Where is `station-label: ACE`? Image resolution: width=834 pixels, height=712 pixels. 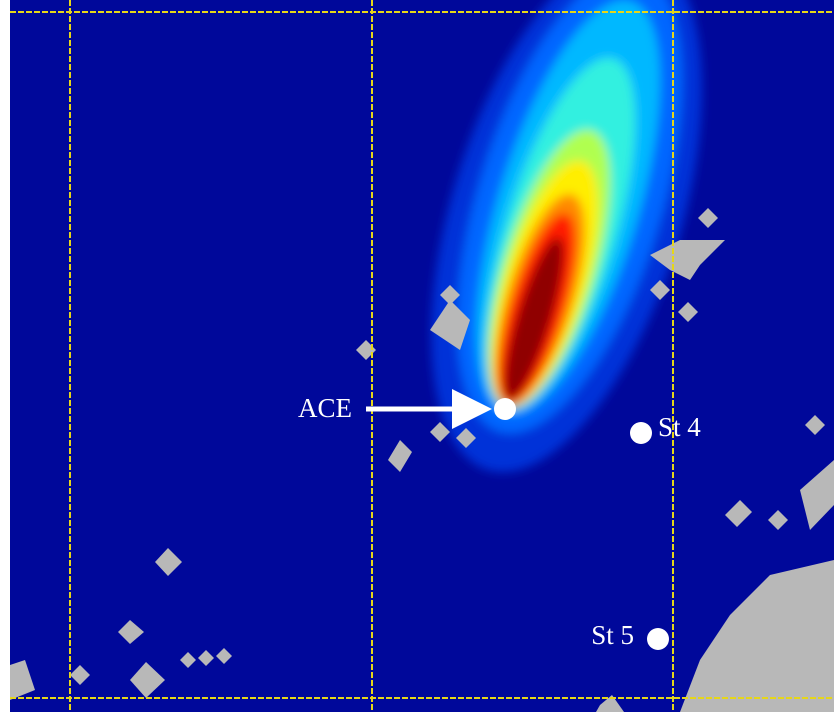
station-label: ACE is located at coordinates (325, 408).